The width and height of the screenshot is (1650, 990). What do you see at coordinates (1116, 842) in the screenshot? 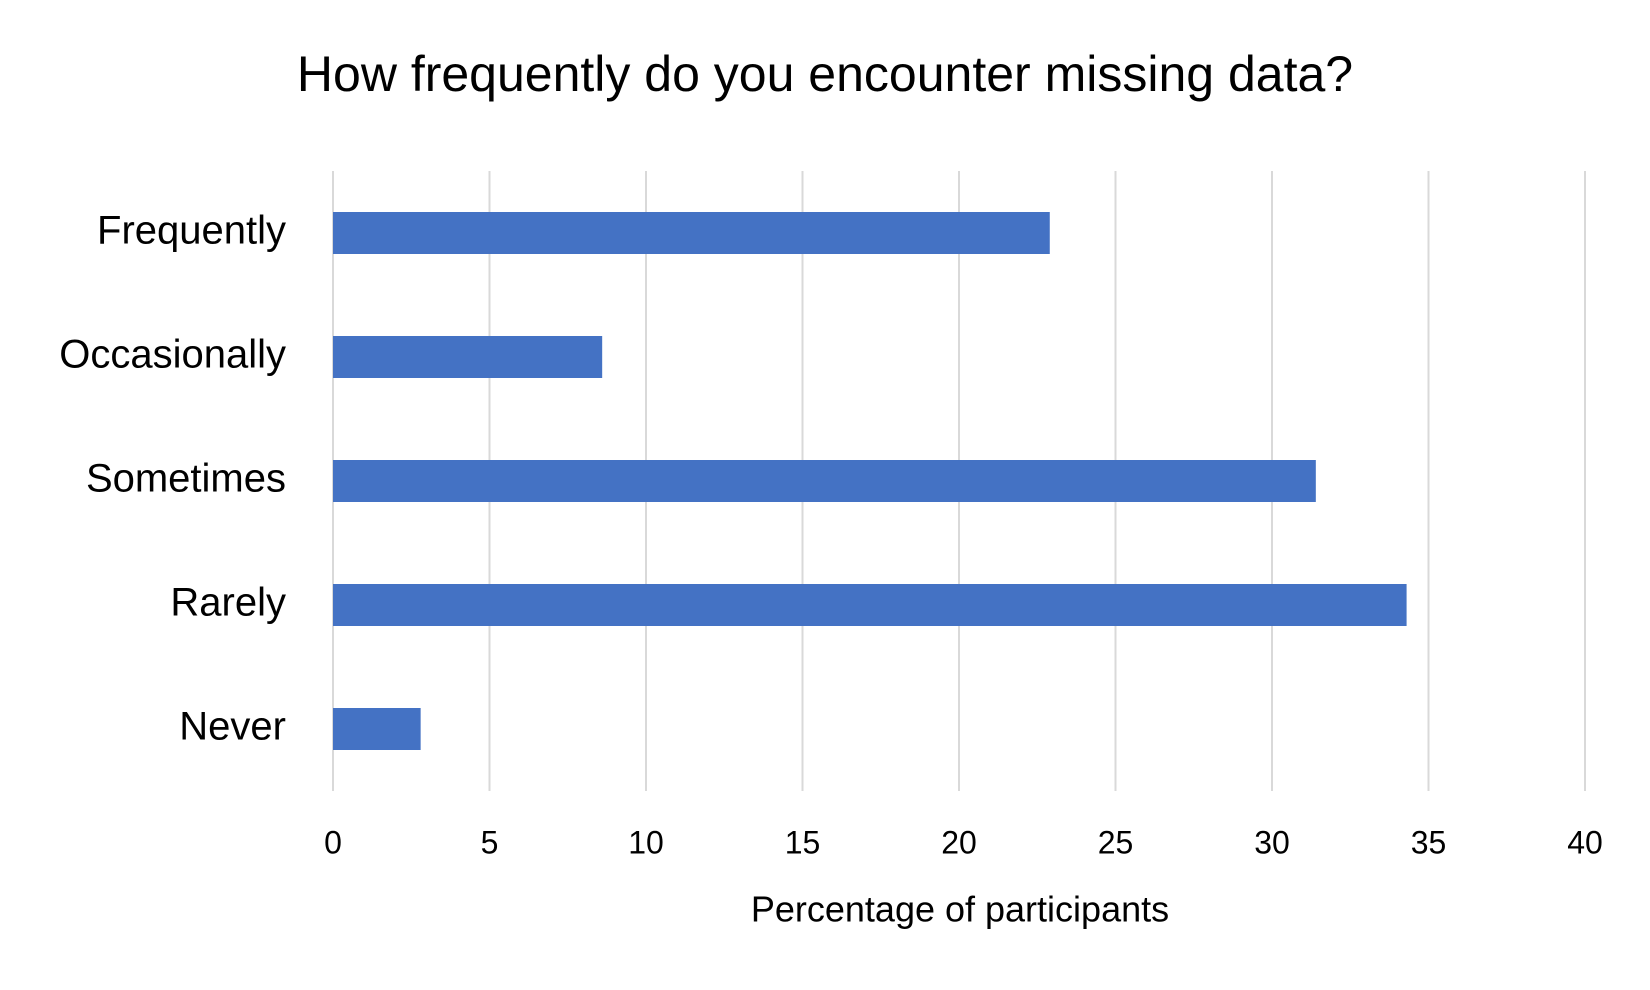
I see `x-tick-label: 25` at bounding box center [1116, 842].